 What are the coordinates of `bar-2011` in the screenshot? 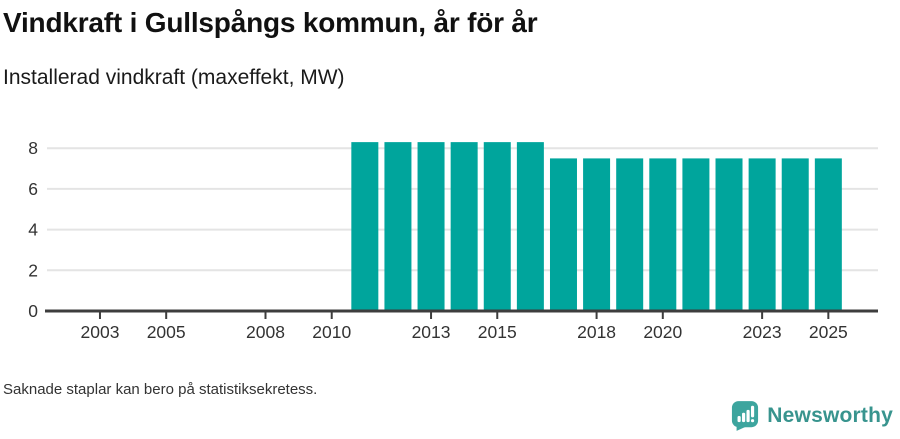 It's located at (365, 226).